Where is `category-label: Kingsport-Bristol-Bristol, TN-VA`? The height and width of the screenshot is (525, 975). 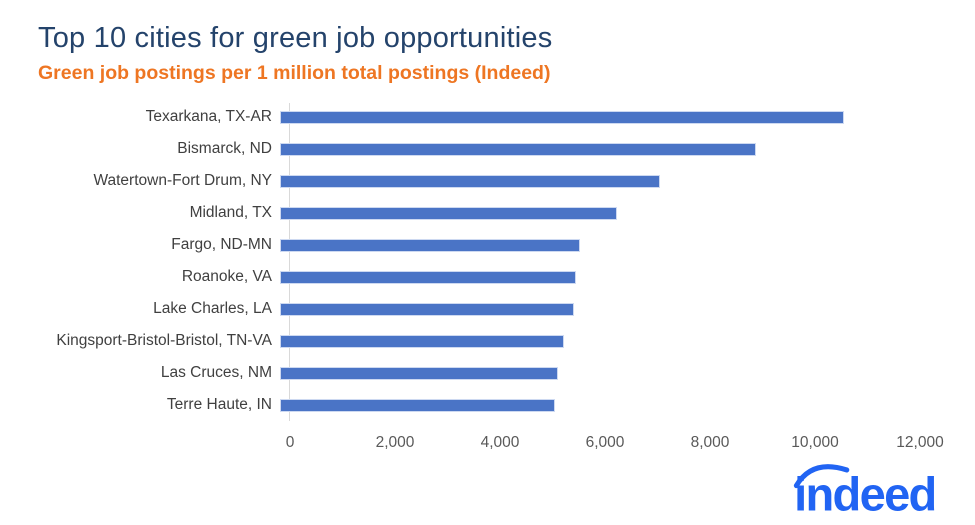 category-label: Kingsport-Bristol-Bristol, TN-VA is located at coordinates (164, 340).